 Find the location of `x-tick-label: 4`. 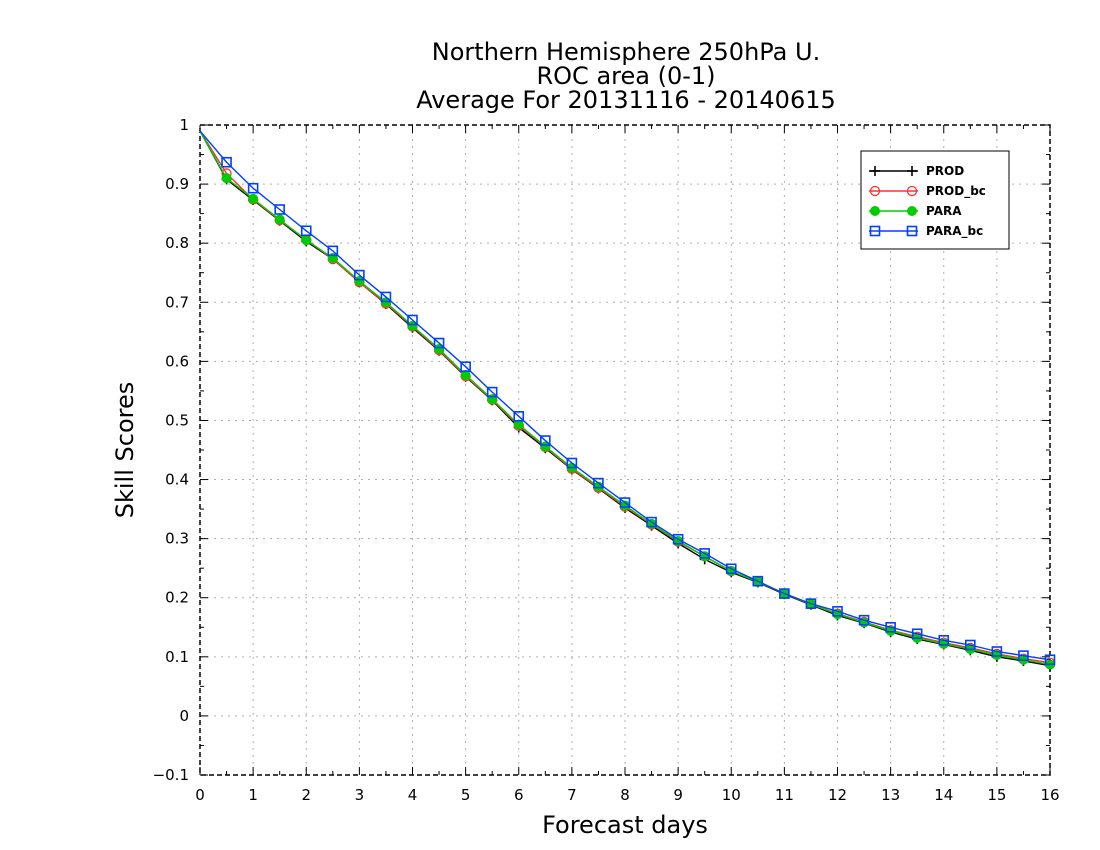

x-tick-label: 4 is located at coordinates (413, 795).